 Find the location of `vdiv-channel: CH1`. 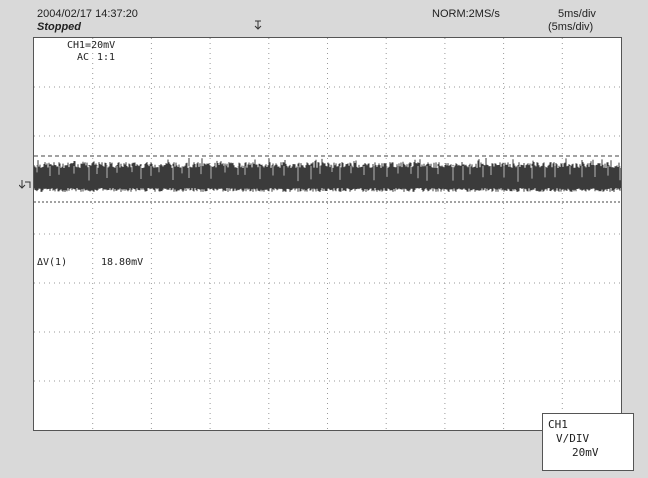

vdiv-channel: CH1 is located at coordinates (558, 424).